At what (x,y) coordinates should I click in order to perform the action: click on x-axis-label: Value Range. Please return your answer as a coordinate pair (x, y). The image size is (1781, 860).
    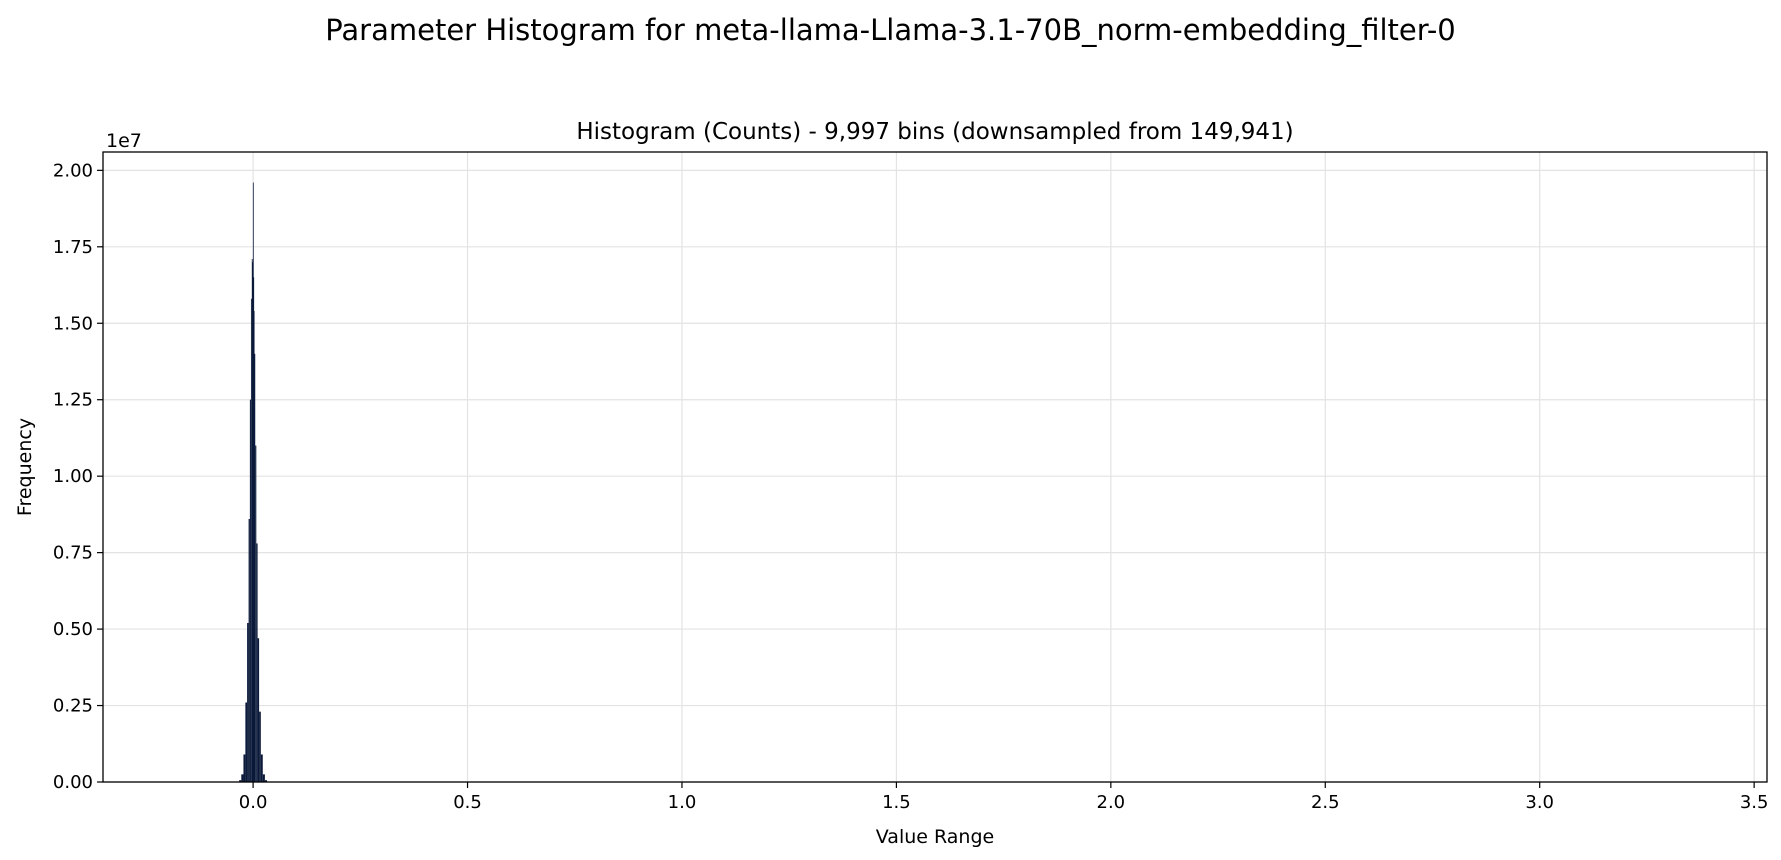
    Looking at the image, I should click on (935, 837).